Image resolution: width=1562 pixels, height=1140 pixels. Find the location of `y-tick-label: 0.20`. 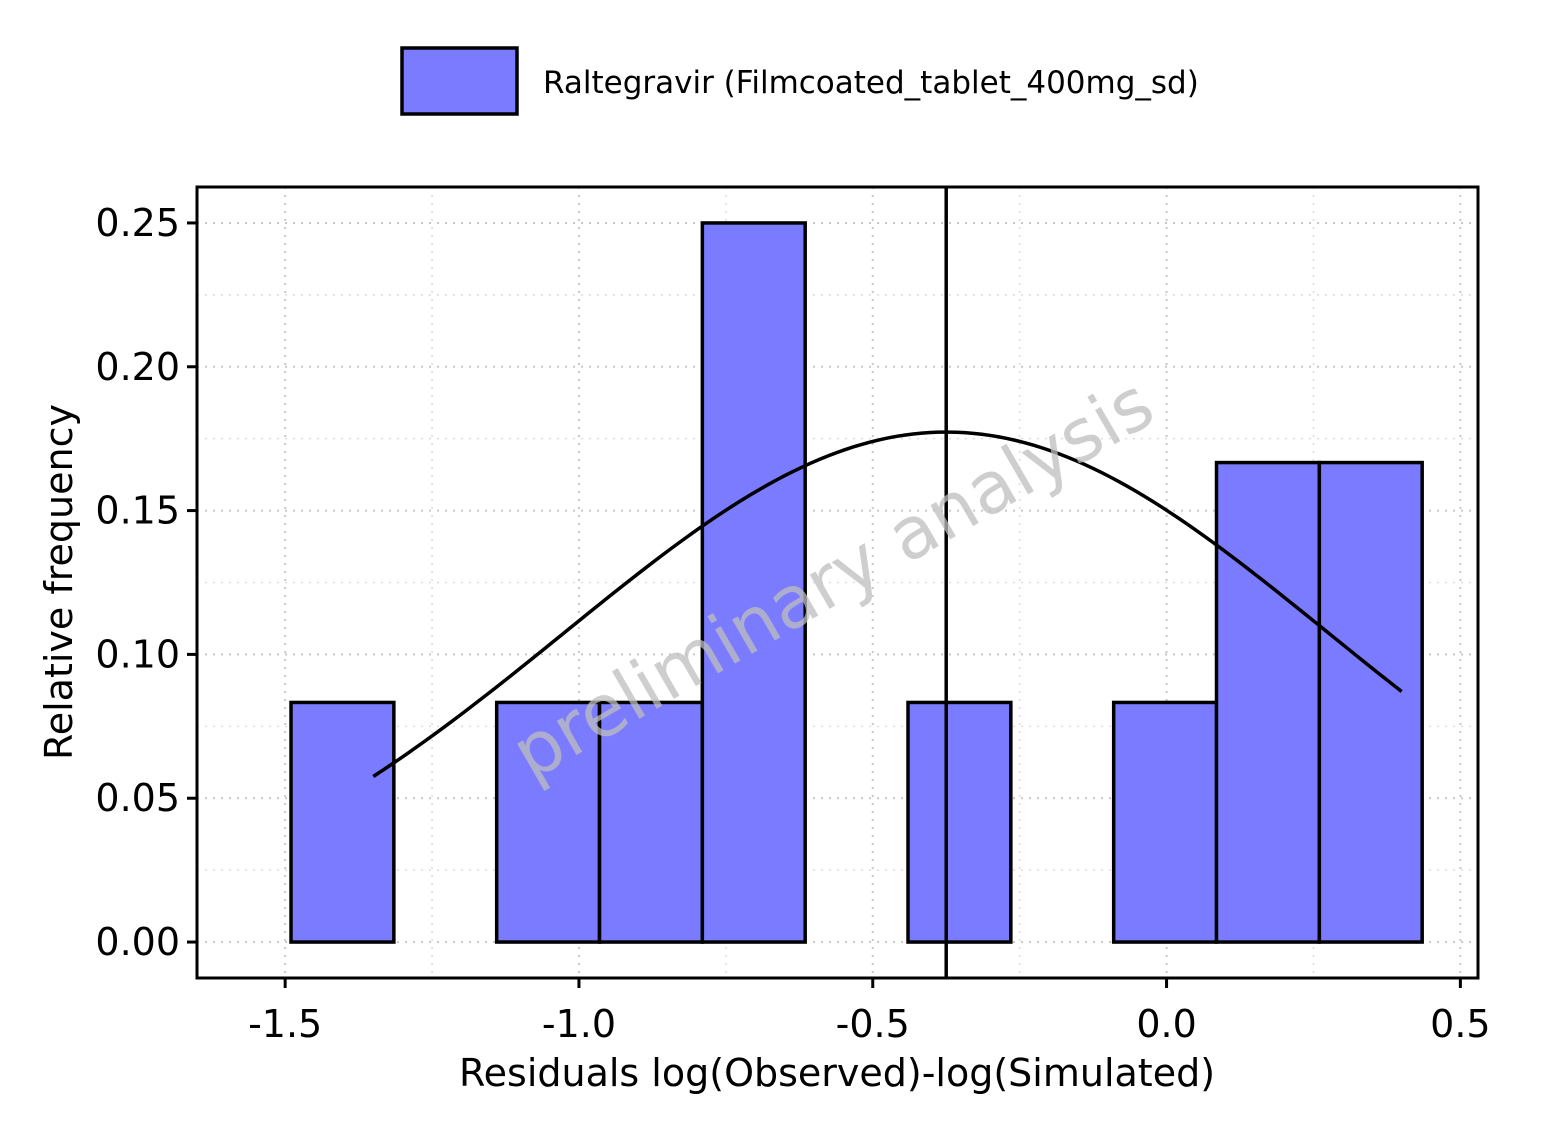

y-tick-label: 0.20 is located at coordinates (137, 367).